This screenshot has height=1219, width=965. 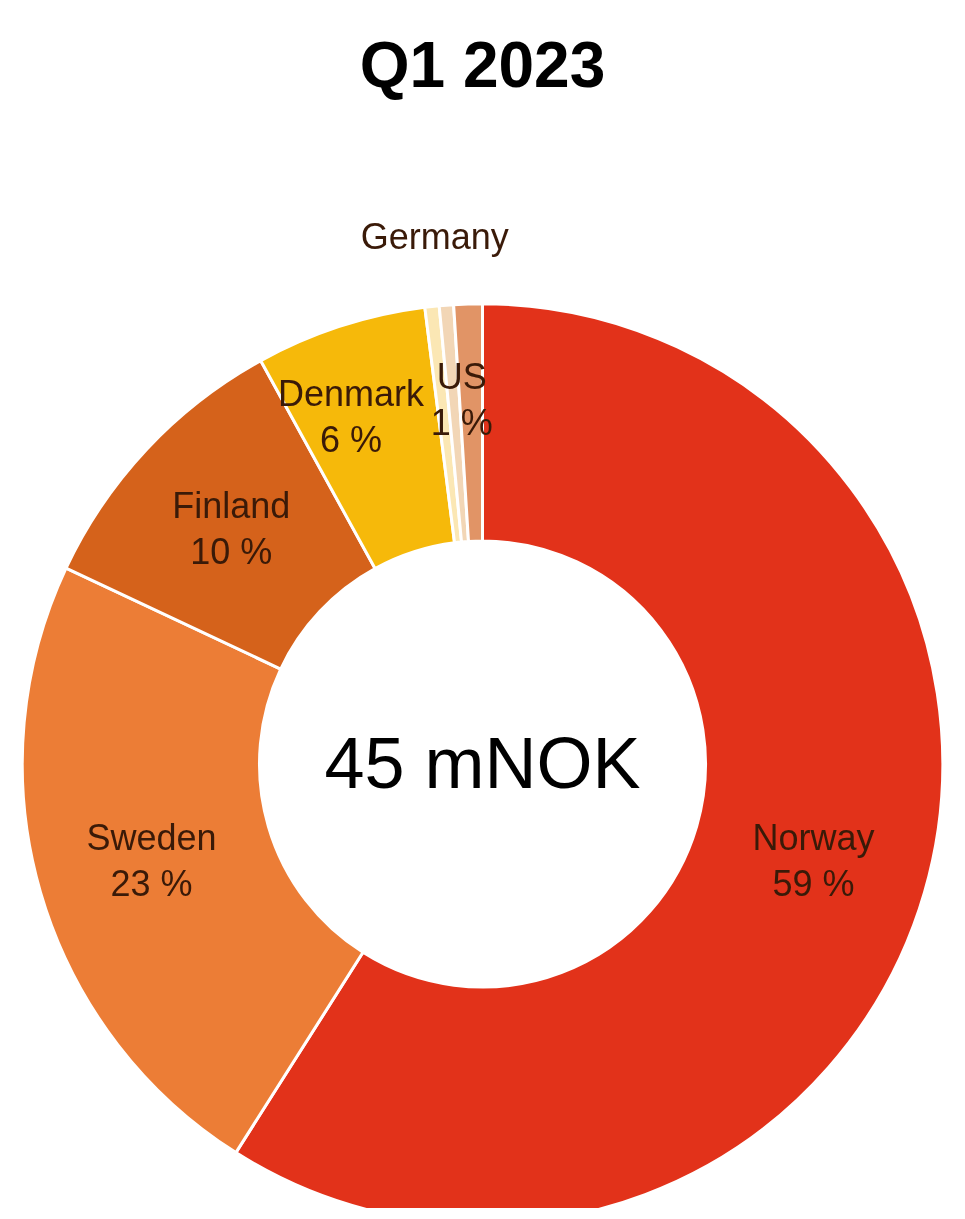 What do you see at coordinates (813, 883) in the screenshot?
I see `data-label: 59 %` at bounding box center [813, 883].